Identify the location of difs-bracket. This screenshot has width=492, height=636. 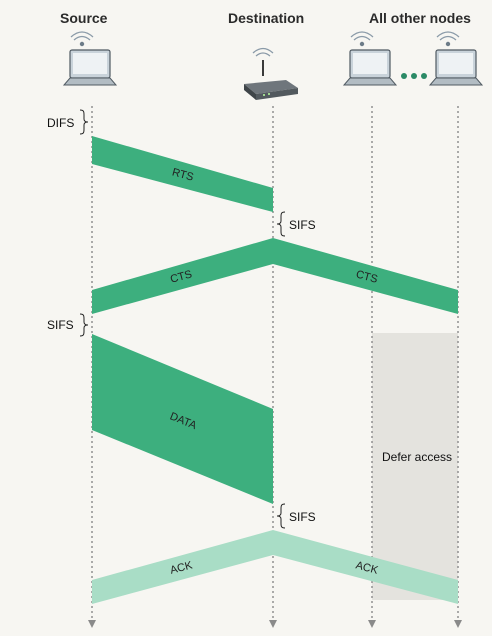
(84, 122).